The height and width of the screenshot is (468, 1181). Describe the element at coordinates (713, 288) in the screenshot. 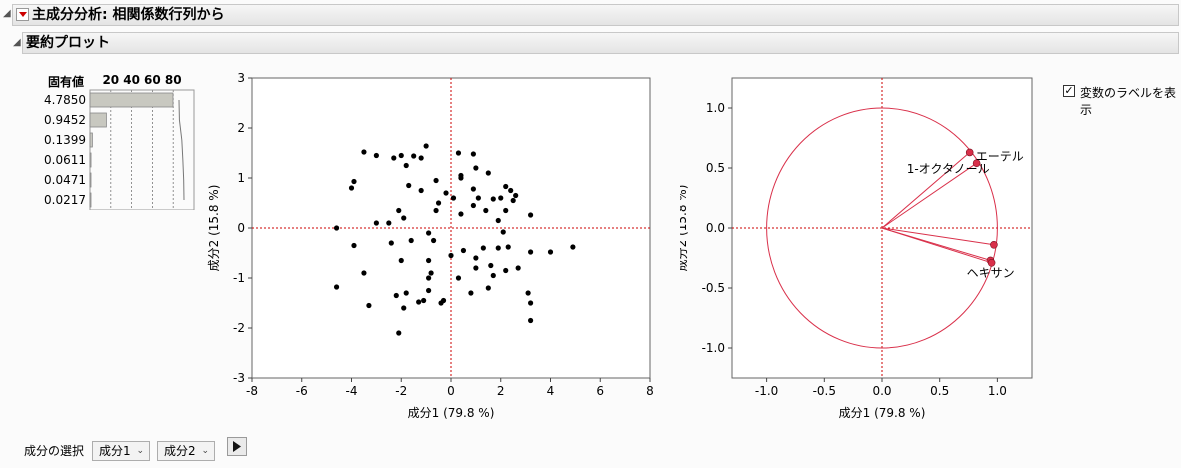

I see `loading-y-tick-label: -0.5` at that location.